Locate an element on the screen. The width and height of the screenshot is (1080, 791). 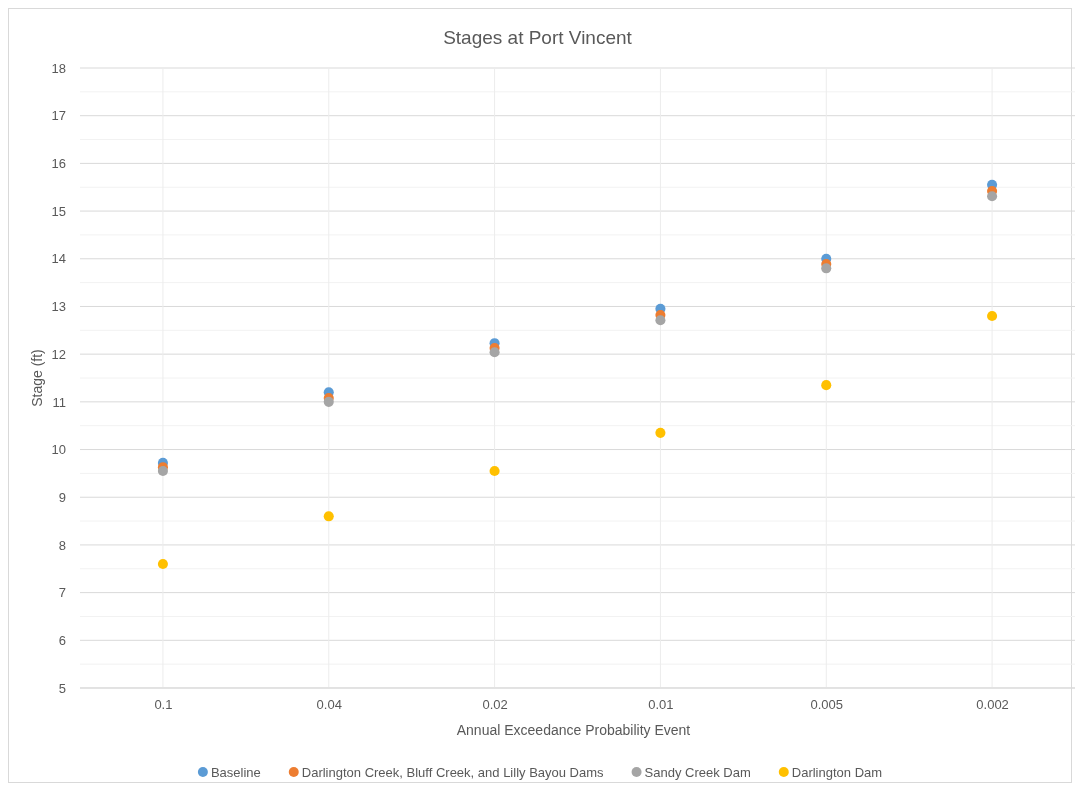
y-axis-title: Stage (ft) is located at coordinates (37, 378).